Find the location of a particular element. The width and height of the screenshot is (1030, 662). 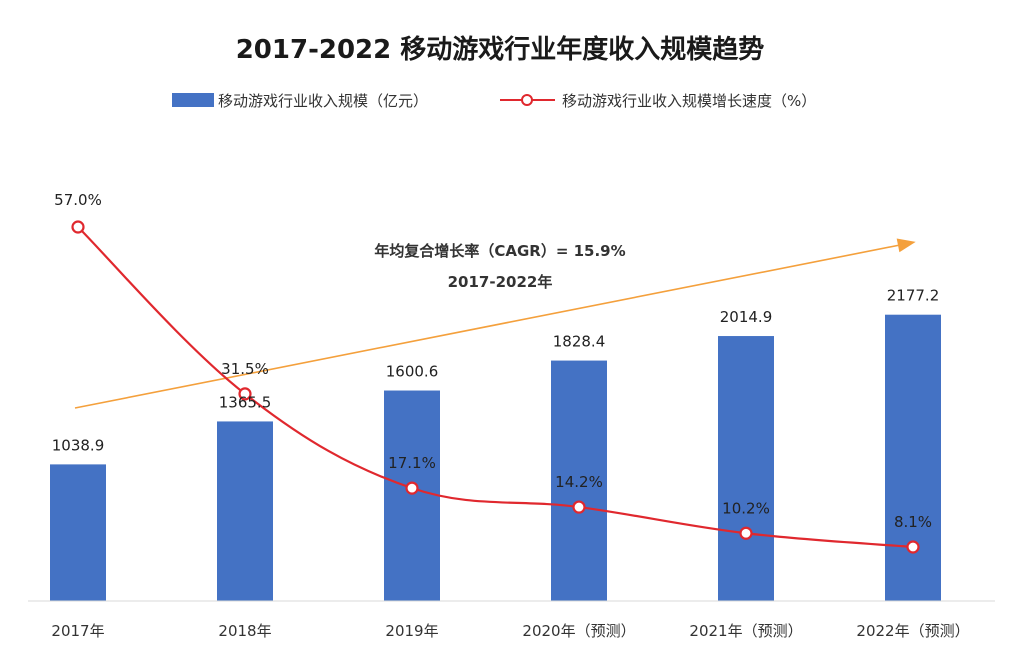

bar-value-label-6: 2177.2 is located at coordinates (913, 296).